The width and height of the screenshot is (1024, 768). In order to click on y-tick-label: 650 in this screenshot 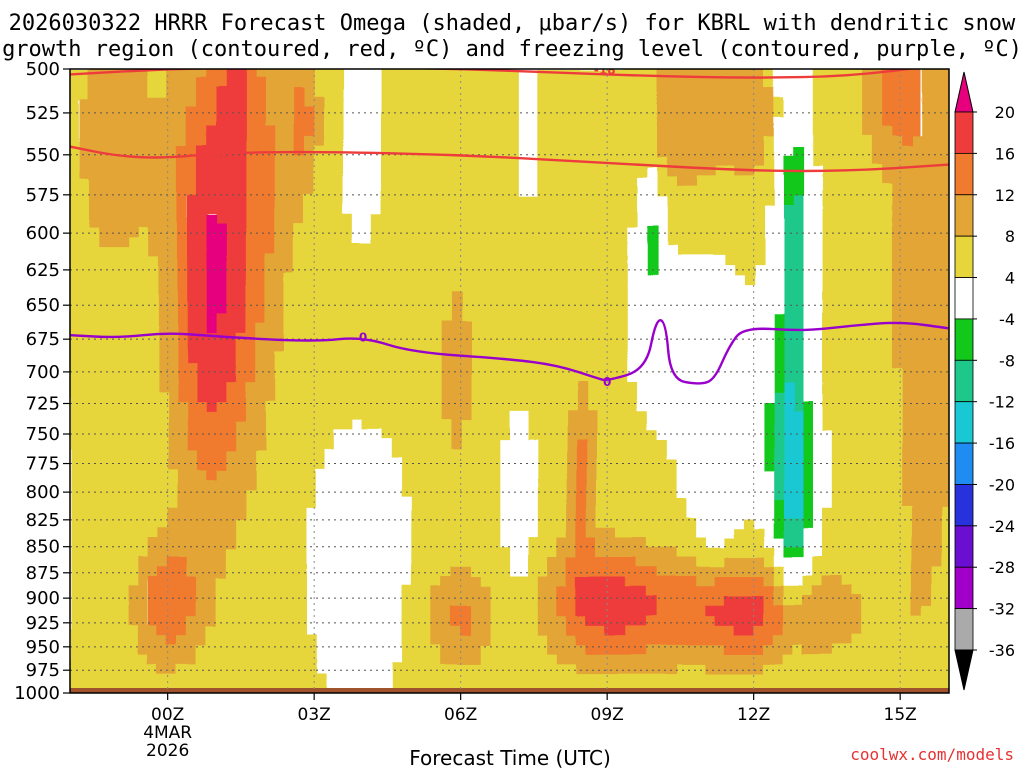, I will do `click(43, 305)`.